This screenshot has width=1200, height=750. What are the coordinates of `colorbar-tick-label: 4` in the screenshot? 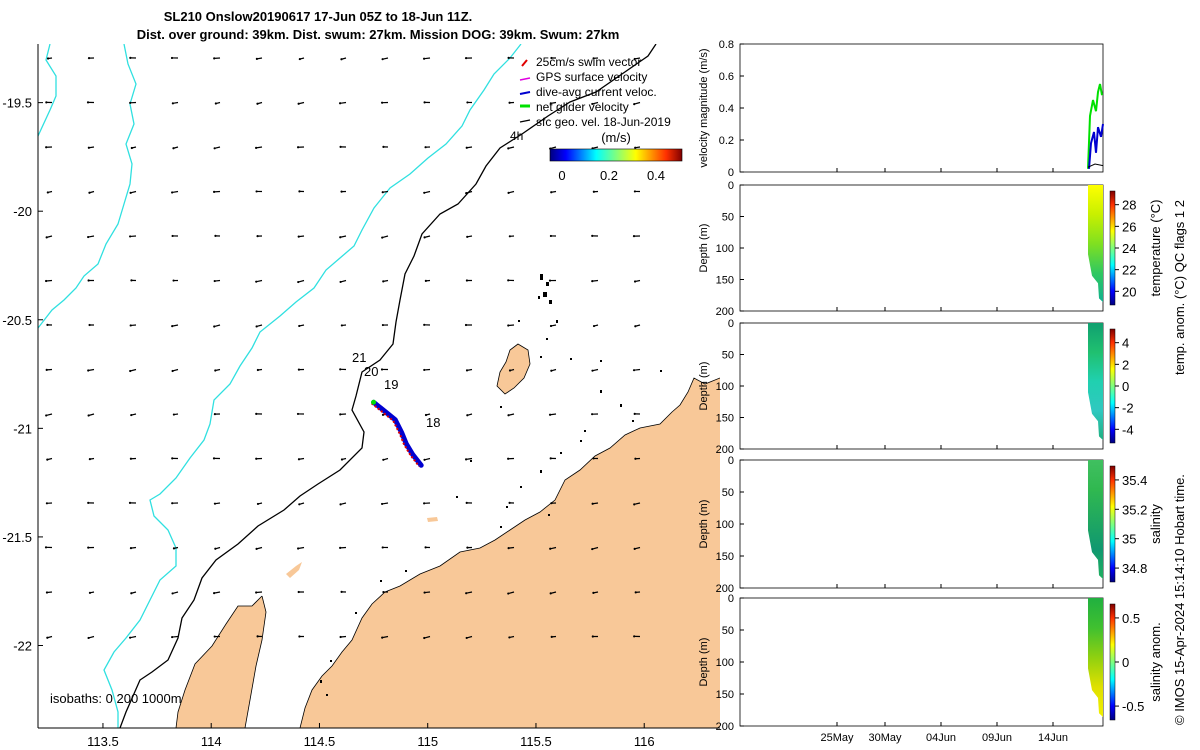 It's located at (1125, 343).